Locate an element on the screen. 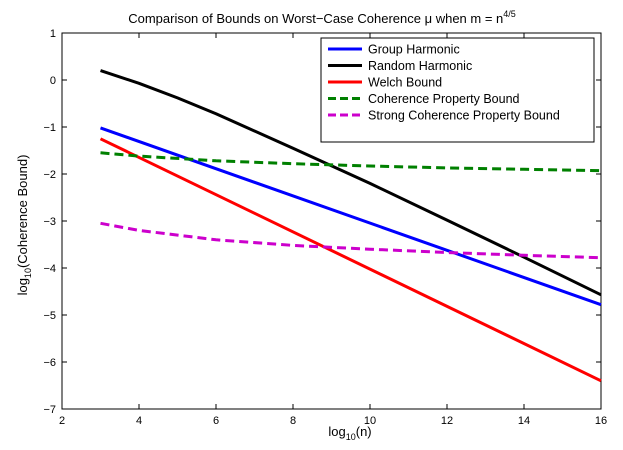 This screenshot has width=623, height=450. x-axis-label: log10(n) is located at coordinates (349, 433).